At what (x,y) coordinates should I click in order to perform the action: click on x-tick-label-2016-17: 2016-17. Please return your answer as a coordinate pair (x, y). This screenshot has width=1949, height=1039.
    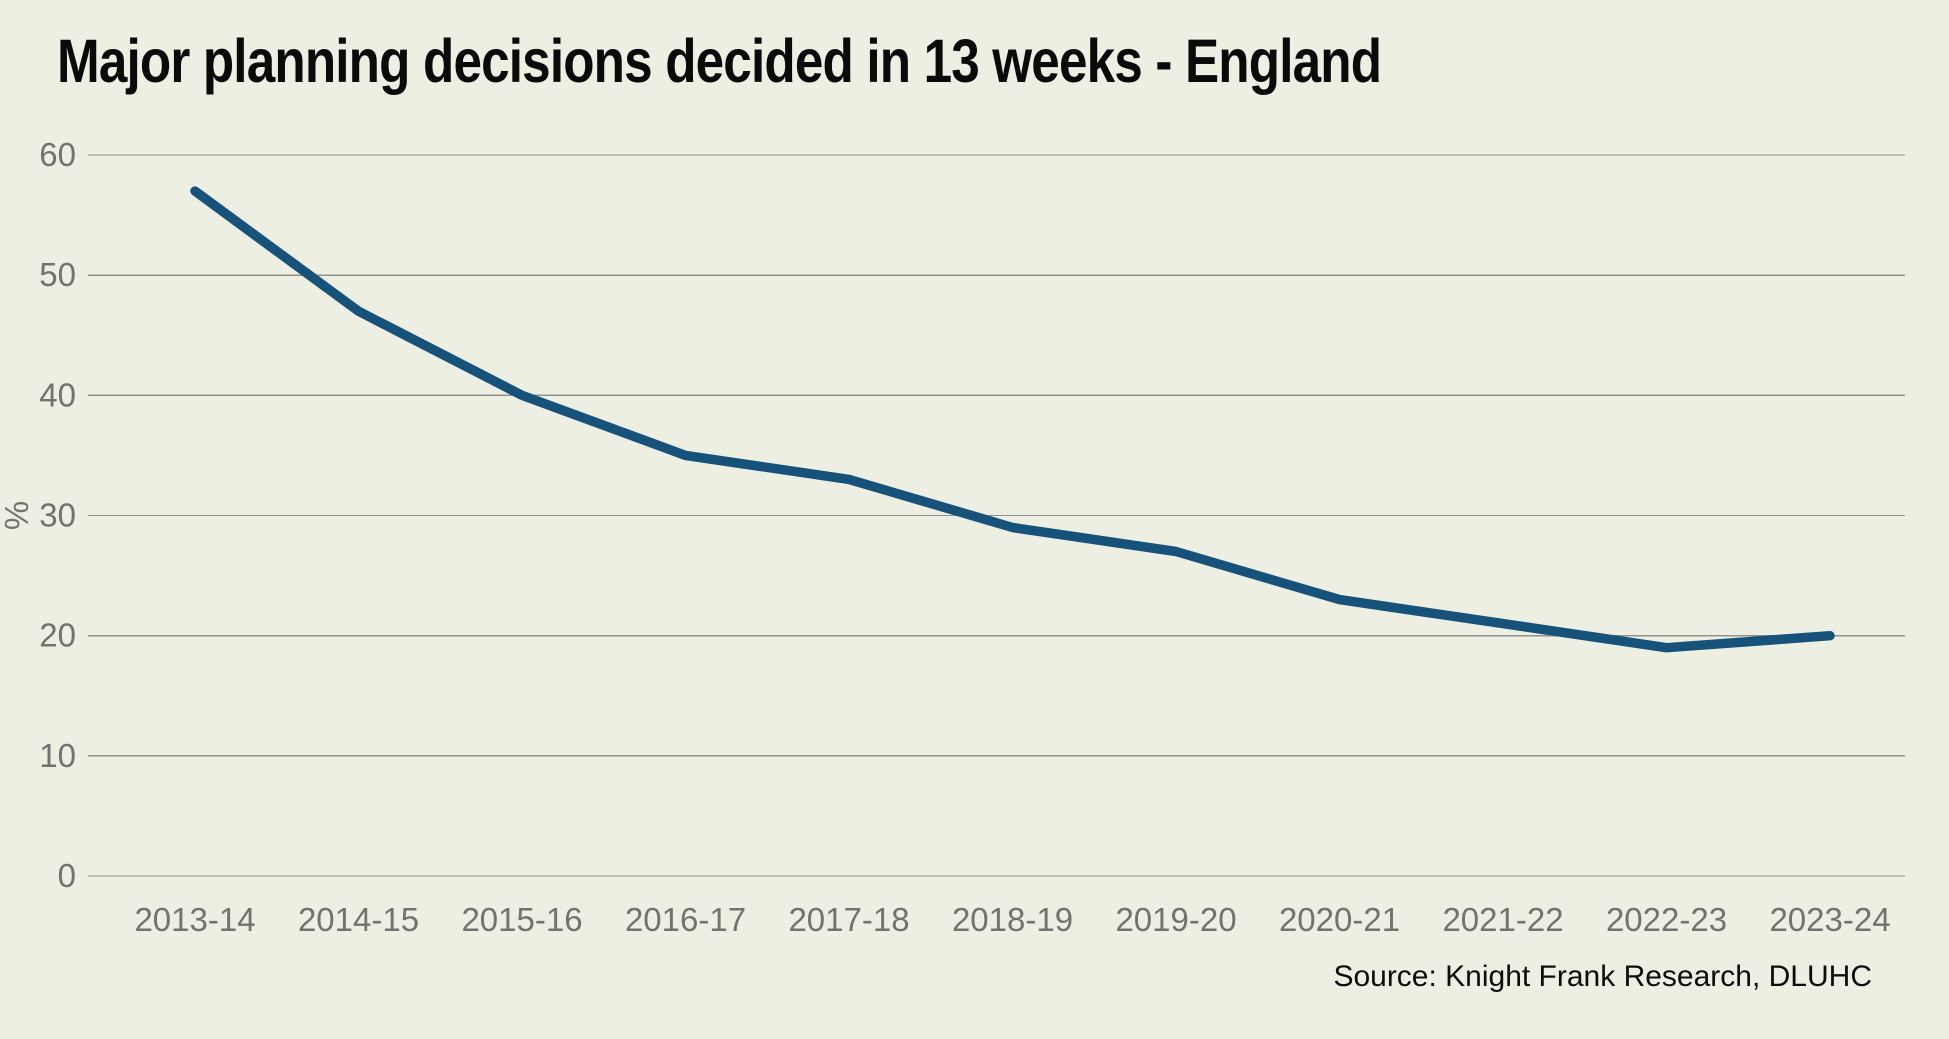
    Looking at the image, I should click on (685, 919).